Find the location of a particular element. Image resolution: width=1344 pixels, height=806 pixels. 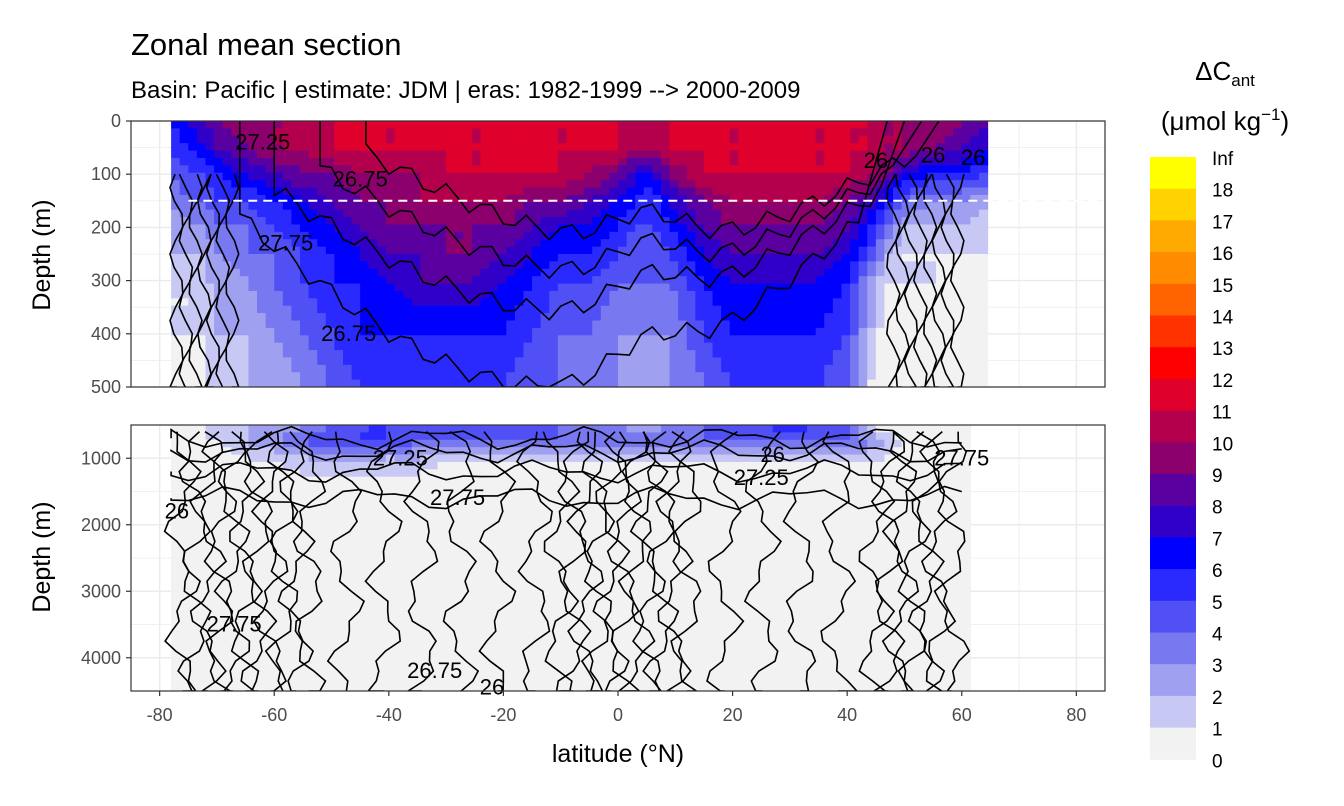

contour-label: 26 is located at coordinates (933, 155).